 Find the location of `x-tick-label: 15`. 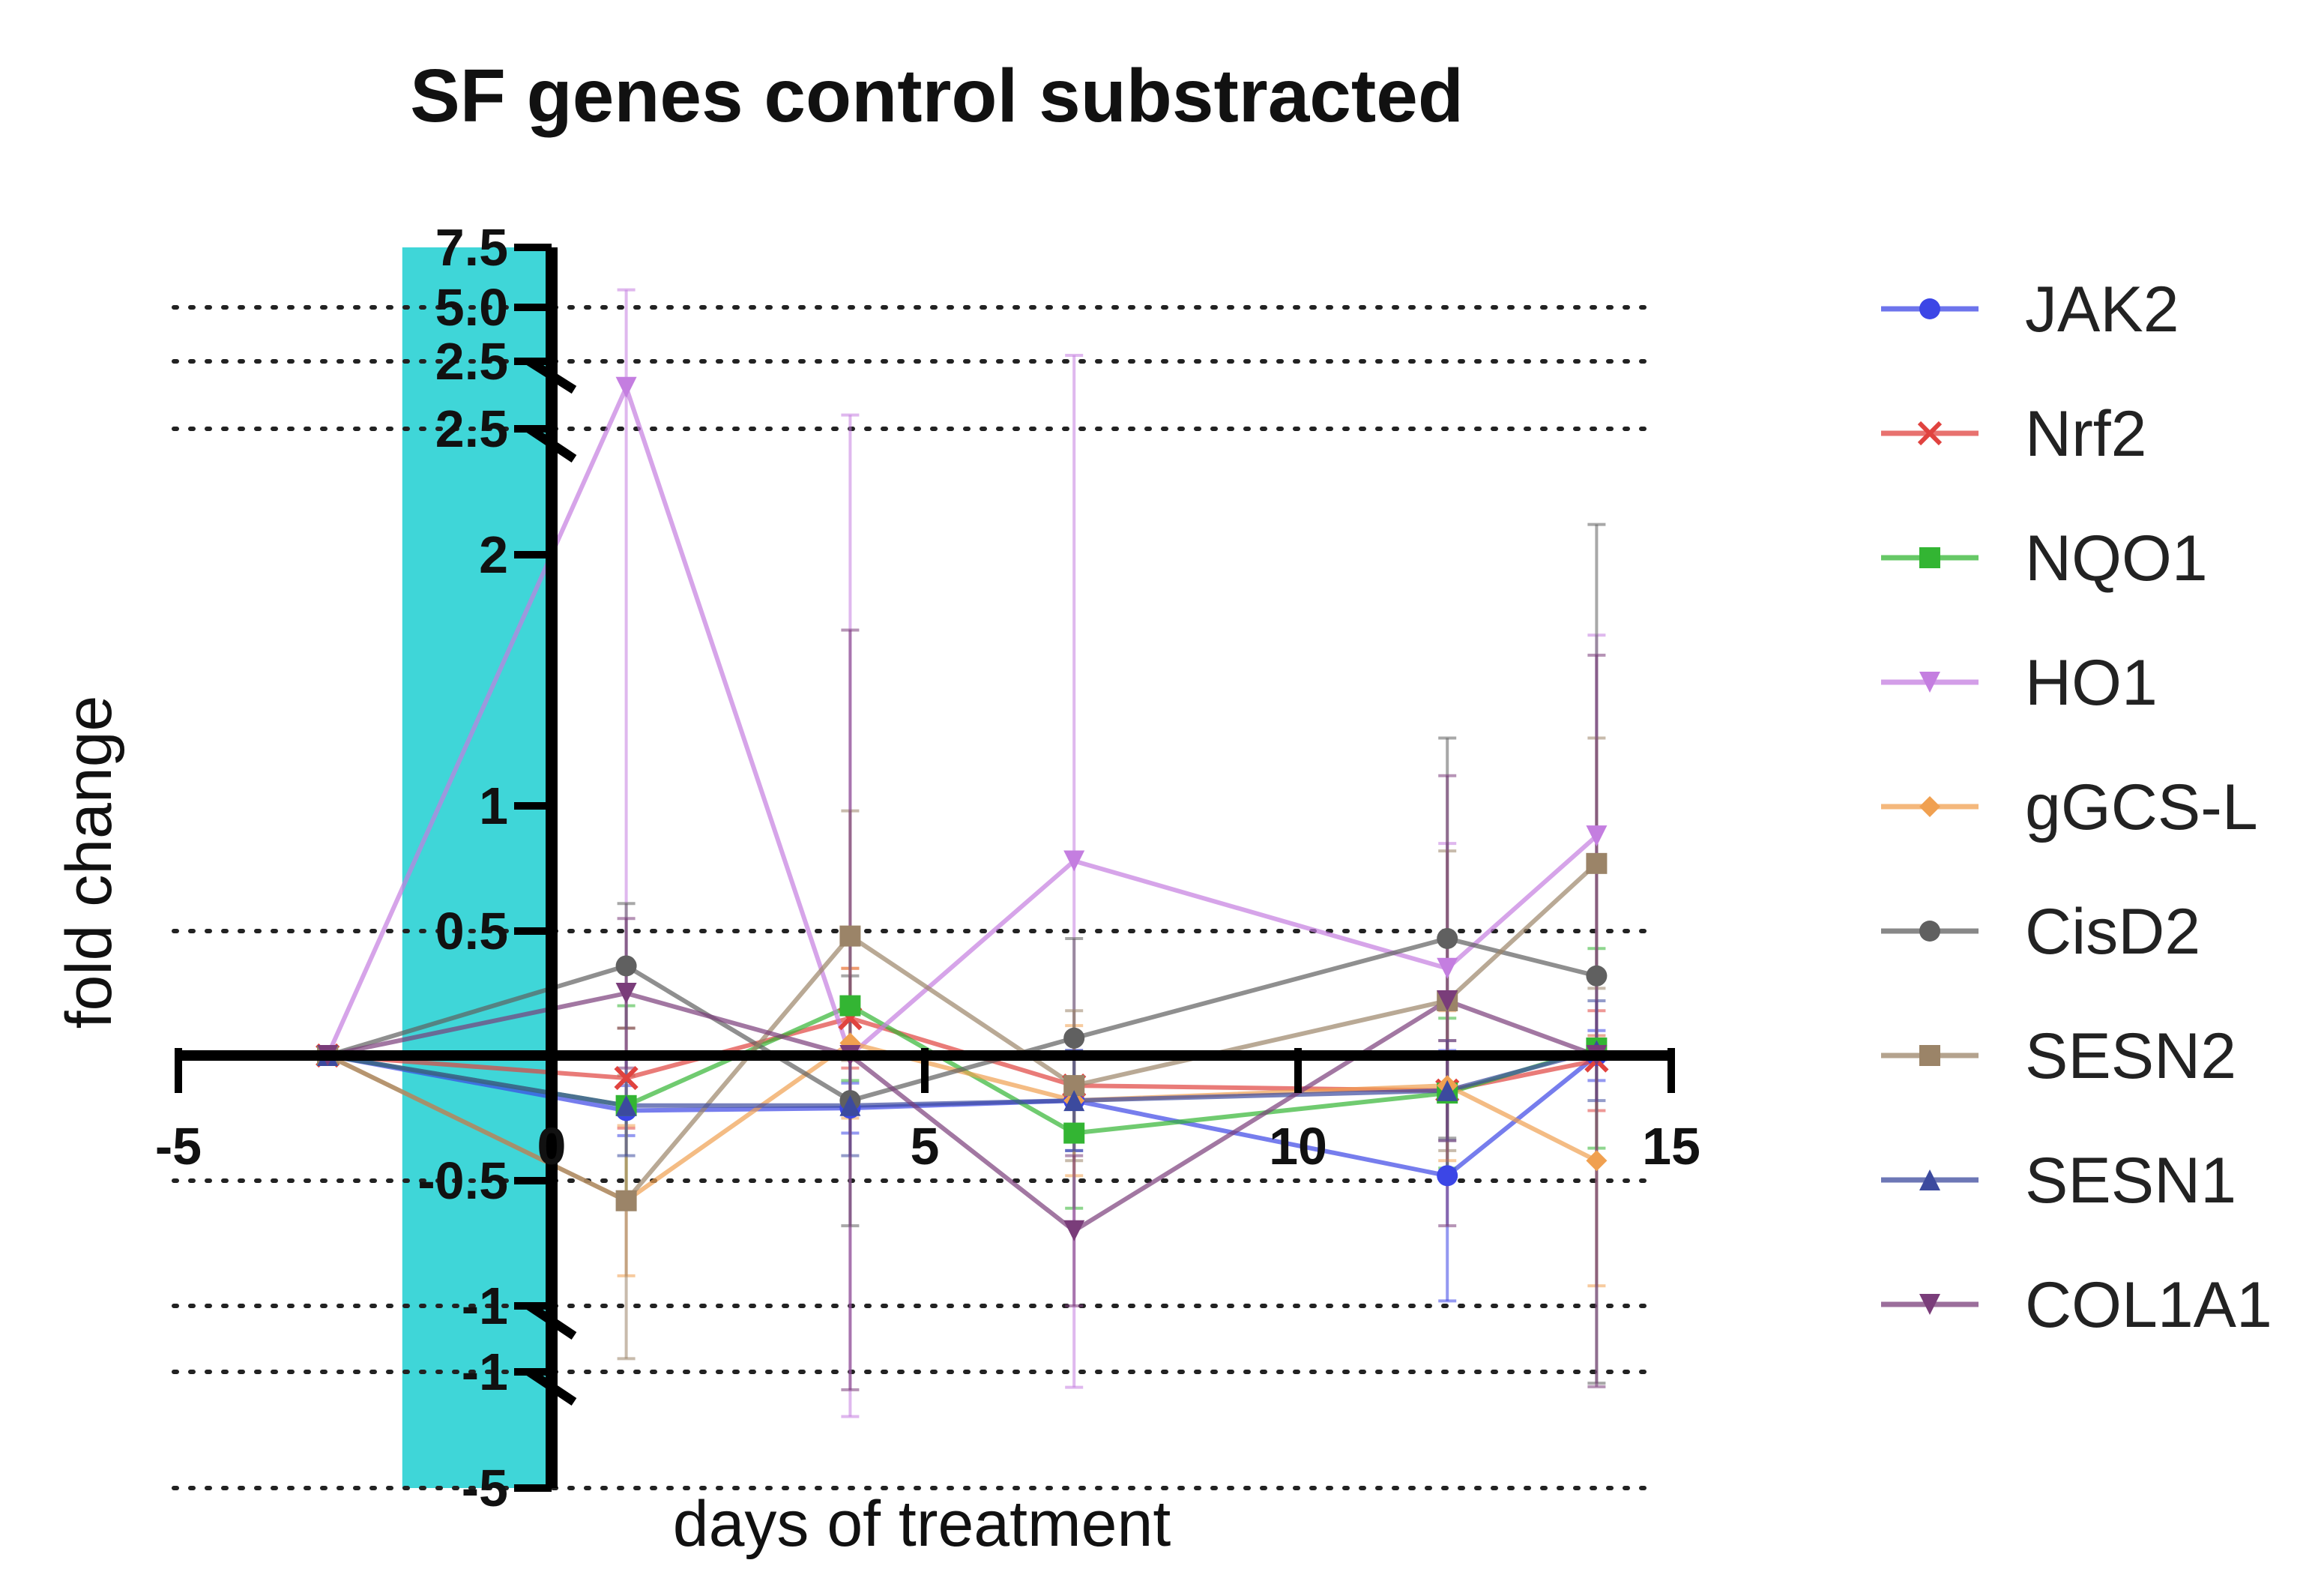

x-tick-label: 15 is located at coordinates (1671, 1146).